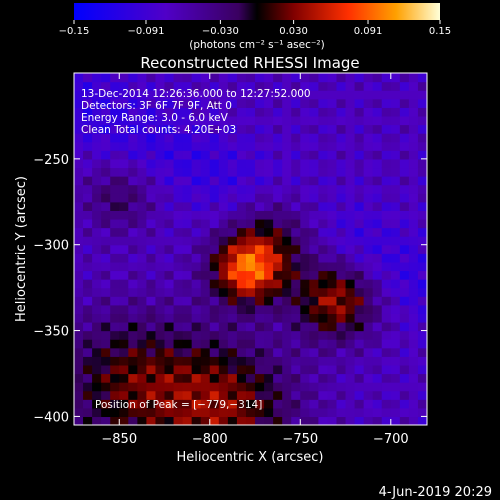 The image size is (500, 500). I want to click on y-tick-label: −400, so click(51, 417).